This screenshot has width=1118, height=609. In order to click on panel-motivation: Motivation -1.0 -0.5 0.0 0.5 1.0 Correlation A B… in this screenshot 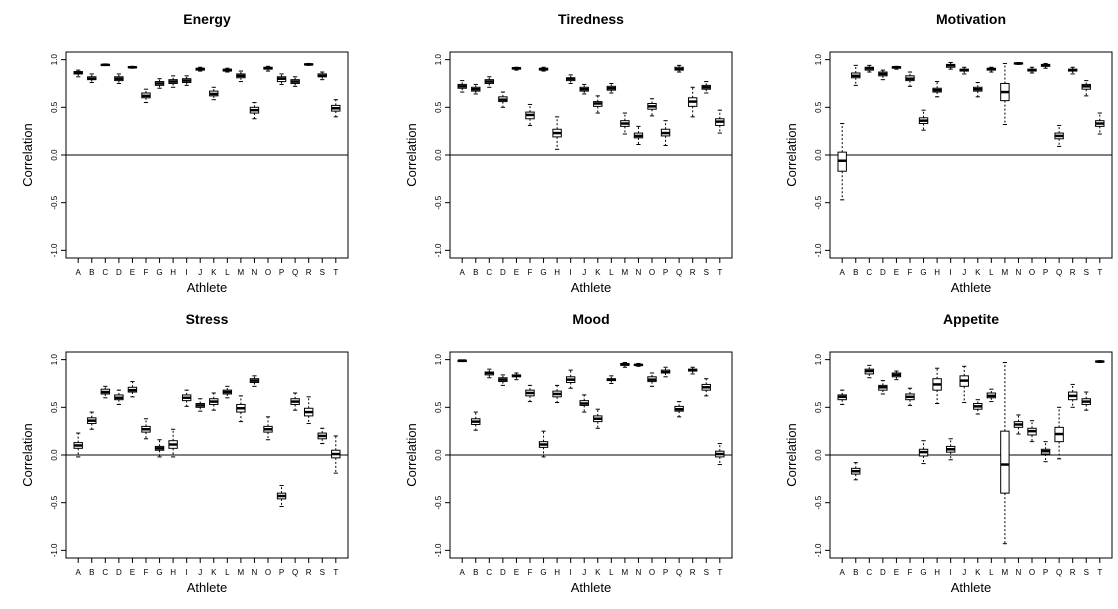, I will do `click(948, 153)`.